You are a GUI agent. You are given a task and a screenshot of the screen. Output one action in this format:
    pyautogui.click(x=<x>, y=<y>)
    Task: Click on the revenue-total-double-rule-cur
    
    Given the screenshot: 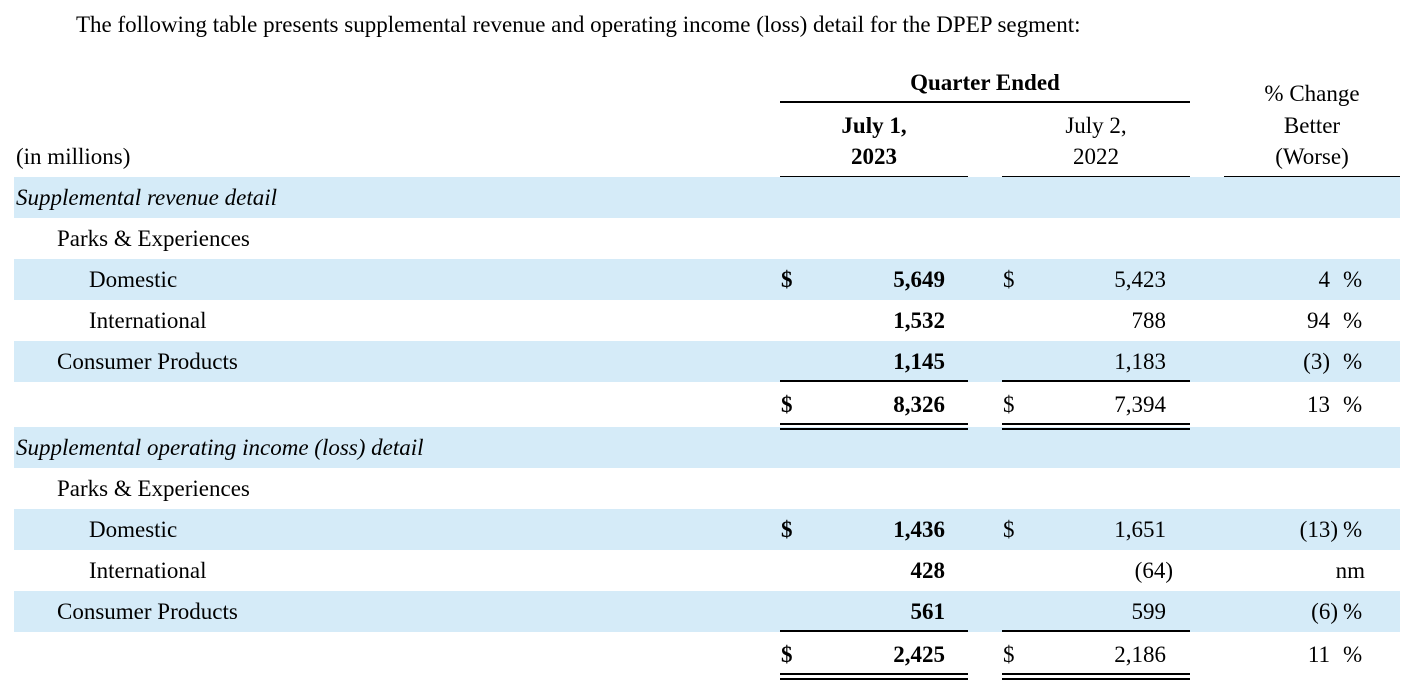 What is the action you would take?
    pyautogui.click(x=874, y=426)
    